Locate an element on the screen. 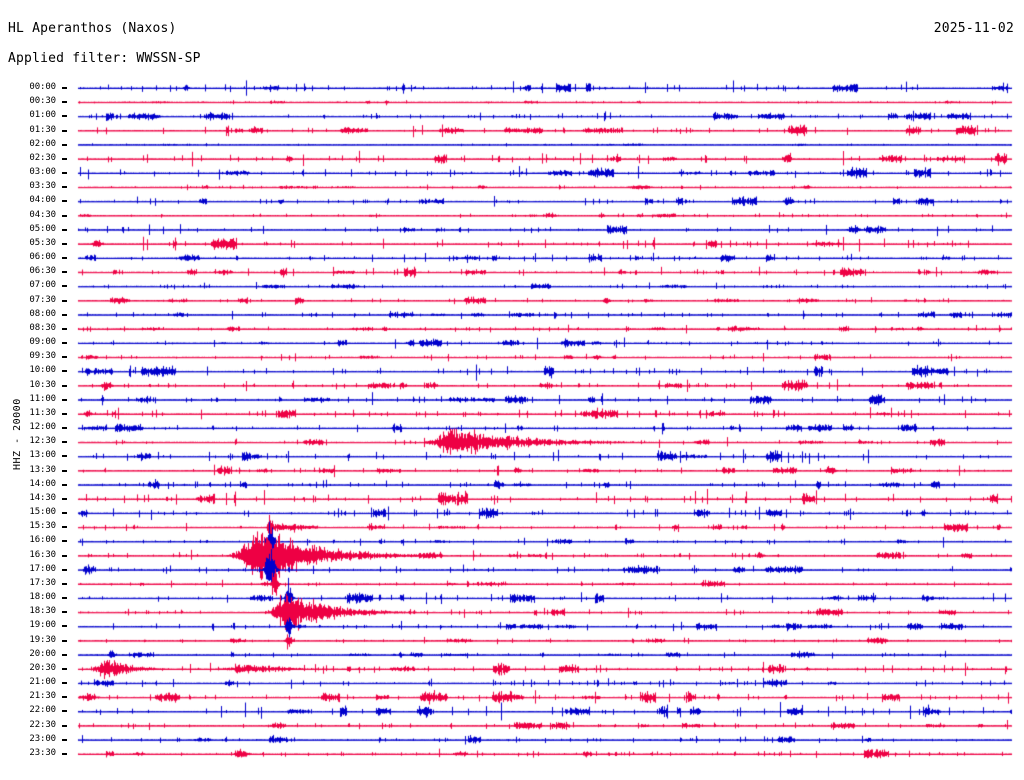  time-label: 14:30 is located at coordinates (42, 497).